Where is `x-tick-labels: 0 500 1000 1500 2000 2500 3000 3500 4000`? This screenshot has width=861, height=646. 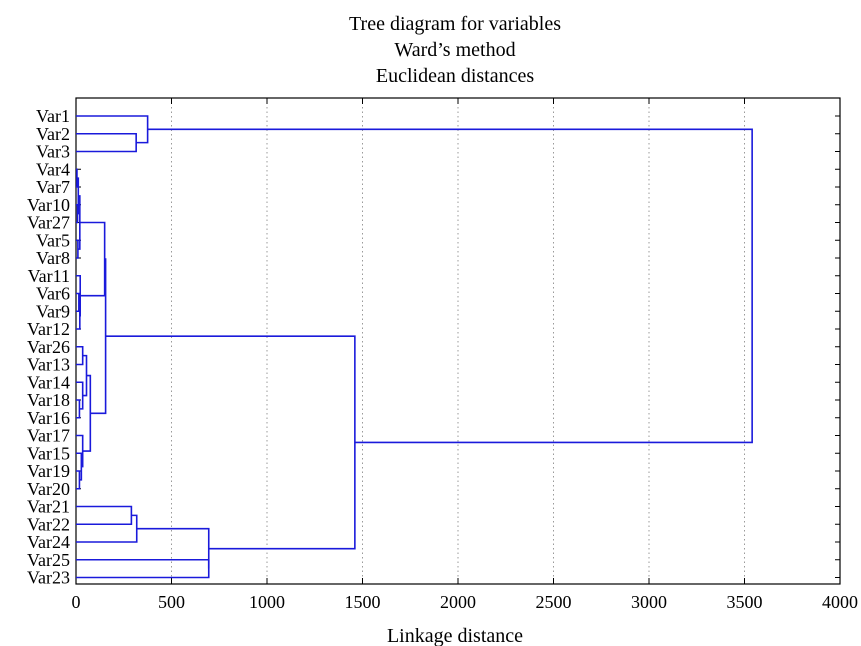
x-tick-labels: 0 500 1000 1500 2000 2500 3000 3500 4000 is located at coordinates (465, 602).